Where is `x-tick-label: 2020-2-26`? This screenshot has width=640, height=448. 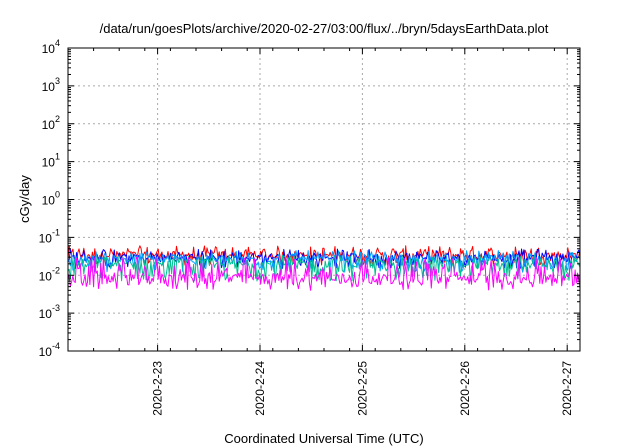
x-tick-label: 2020-2-26 is located at coordinates (465, 388).